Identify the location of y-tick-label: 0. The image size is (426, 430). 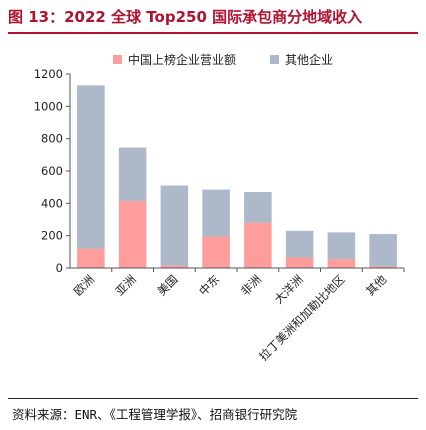
(59, 268).